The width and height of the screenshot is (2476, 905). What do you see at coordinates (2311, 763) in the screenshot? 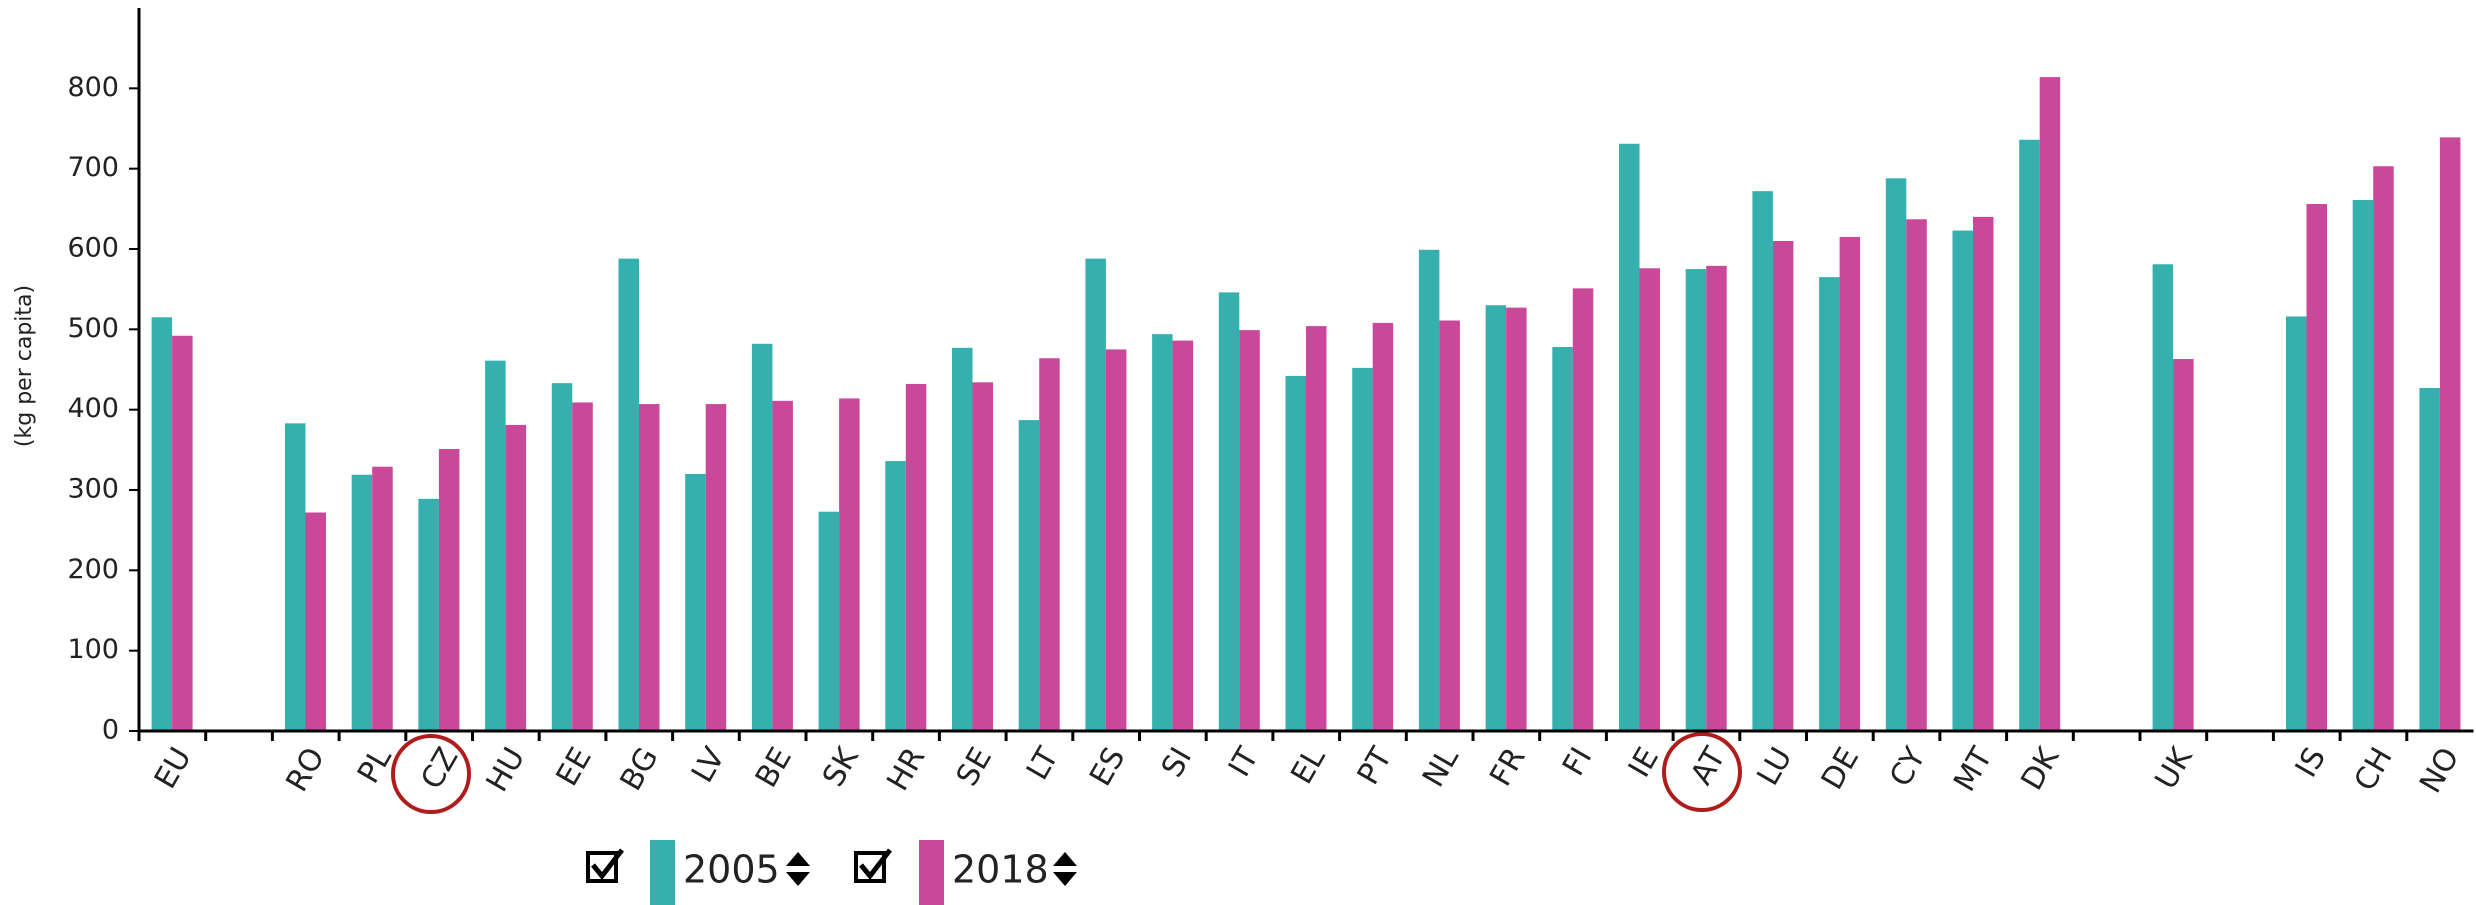
I see `x-tick-label: IS` at bounding box center [2311, 763].